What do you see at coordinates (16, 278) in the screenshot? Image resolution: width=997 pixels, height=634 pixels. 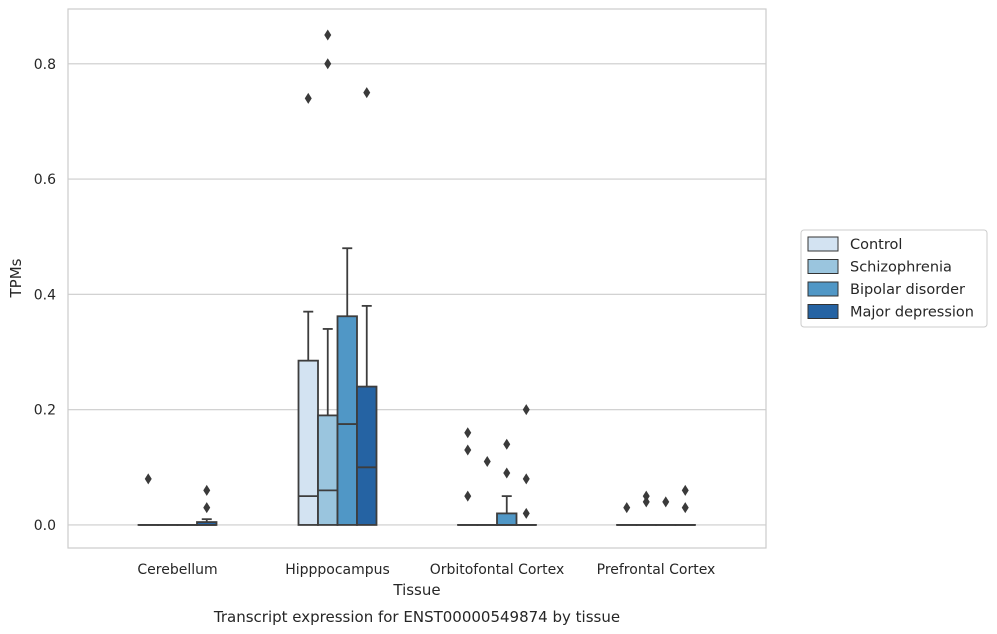 I see `y-axis-label: TPMs` at bounding box center [16, 278].